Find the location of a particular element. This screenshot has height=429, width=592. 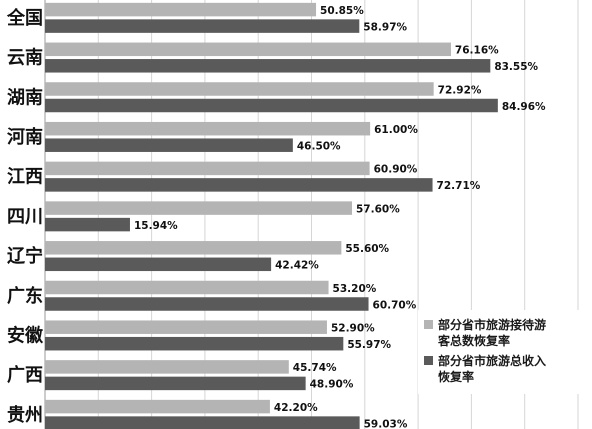

category-label: 湖南 is located at coordinates (25, 97).